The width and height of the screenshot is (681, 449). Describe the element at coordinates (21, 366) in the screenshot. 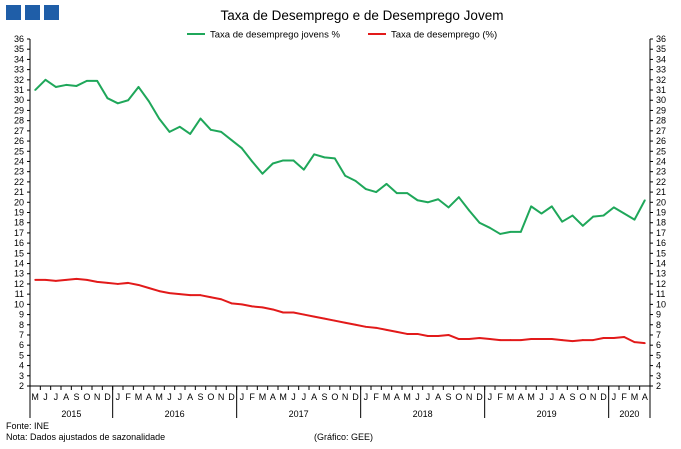

I see `y-tick-label-left: 4` at that location.